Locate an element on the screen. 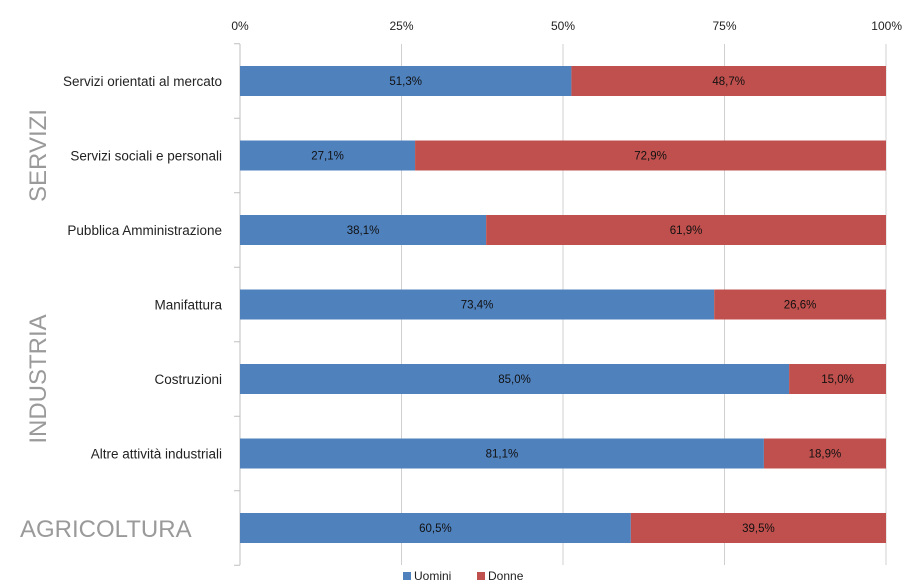 This screenshot has width=903, height=588. bar-value-label: 72,9% is located at coordinates (650, 157).